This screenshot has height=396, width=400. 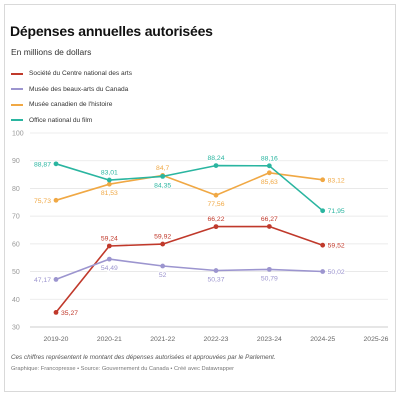 I want to click on legend-label: Société du Centre national des arts, so click(x=80, y=74).